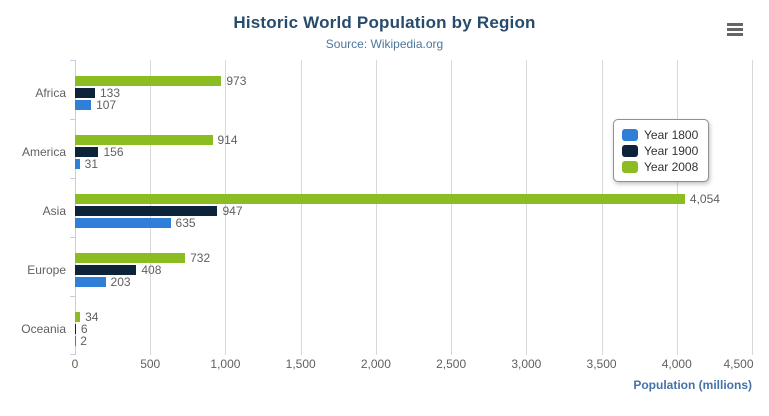 The width and height of the screenshot is (769, 416). What do you see at coordinates (676, 364) in the screenshot?
I see `x-axis-tick-label: 4,000` at bounding box center [676, 364].